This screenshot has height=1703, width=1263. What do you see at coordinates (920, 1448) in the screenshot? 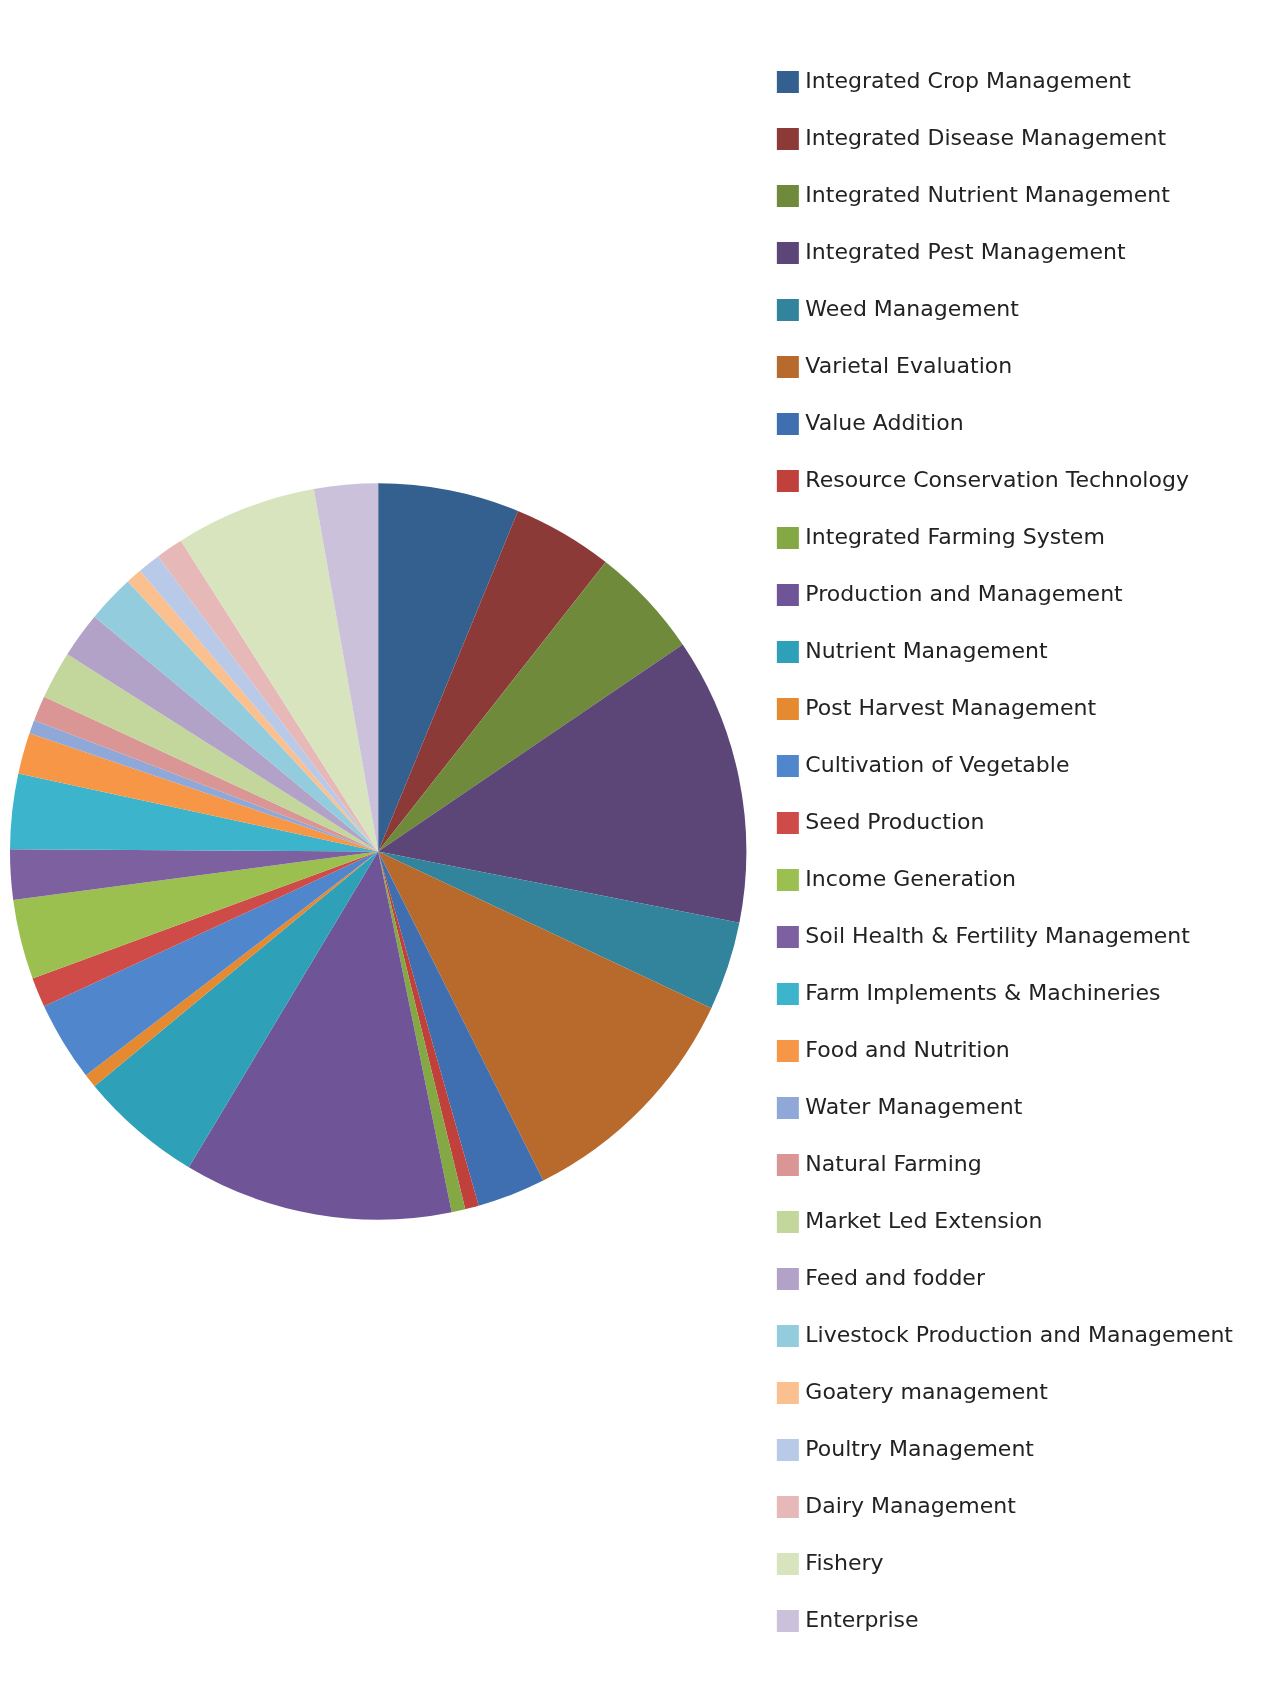
I see `legend-label: Poultry Management` at bounding box center [920, 1448].